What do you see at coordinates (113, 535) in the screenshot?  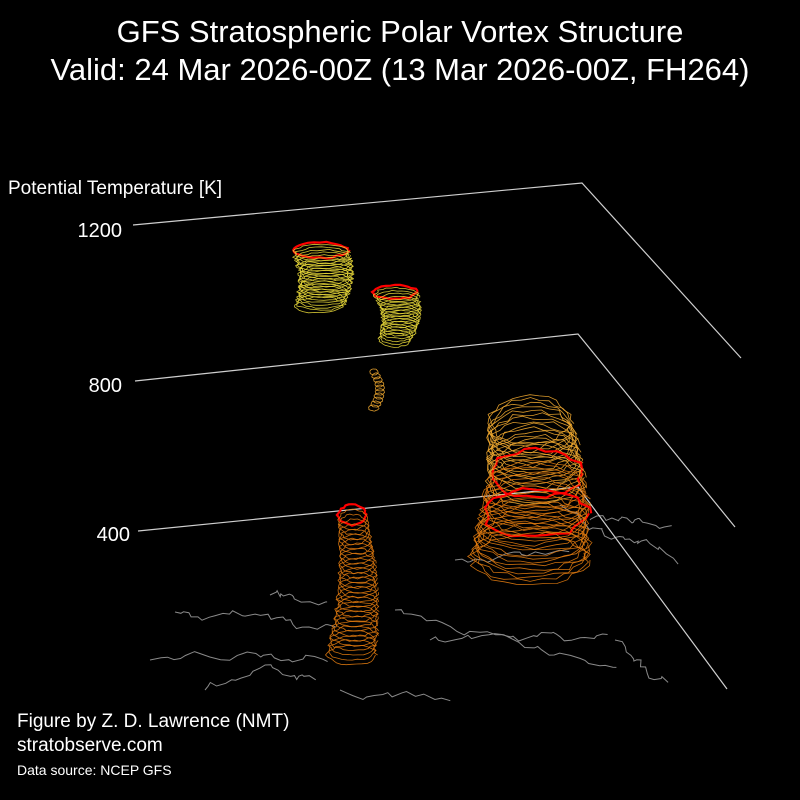 I see `z-tick-label: 400` at bounding box center [113, 535].